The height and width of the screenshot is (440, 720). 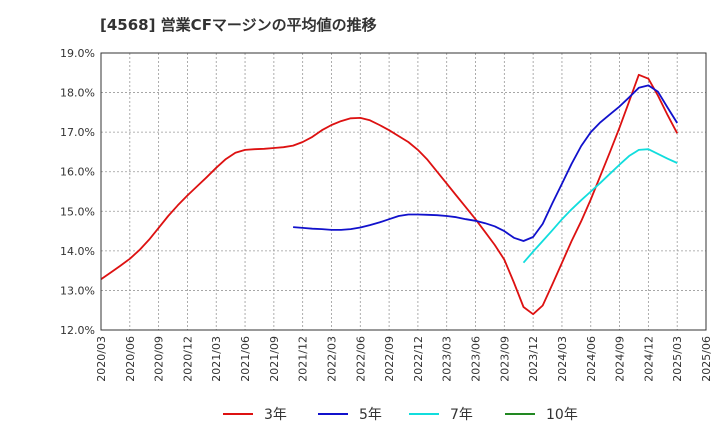 I want to click on y-tick-label: 18.0%, so click(x=77, y=93).